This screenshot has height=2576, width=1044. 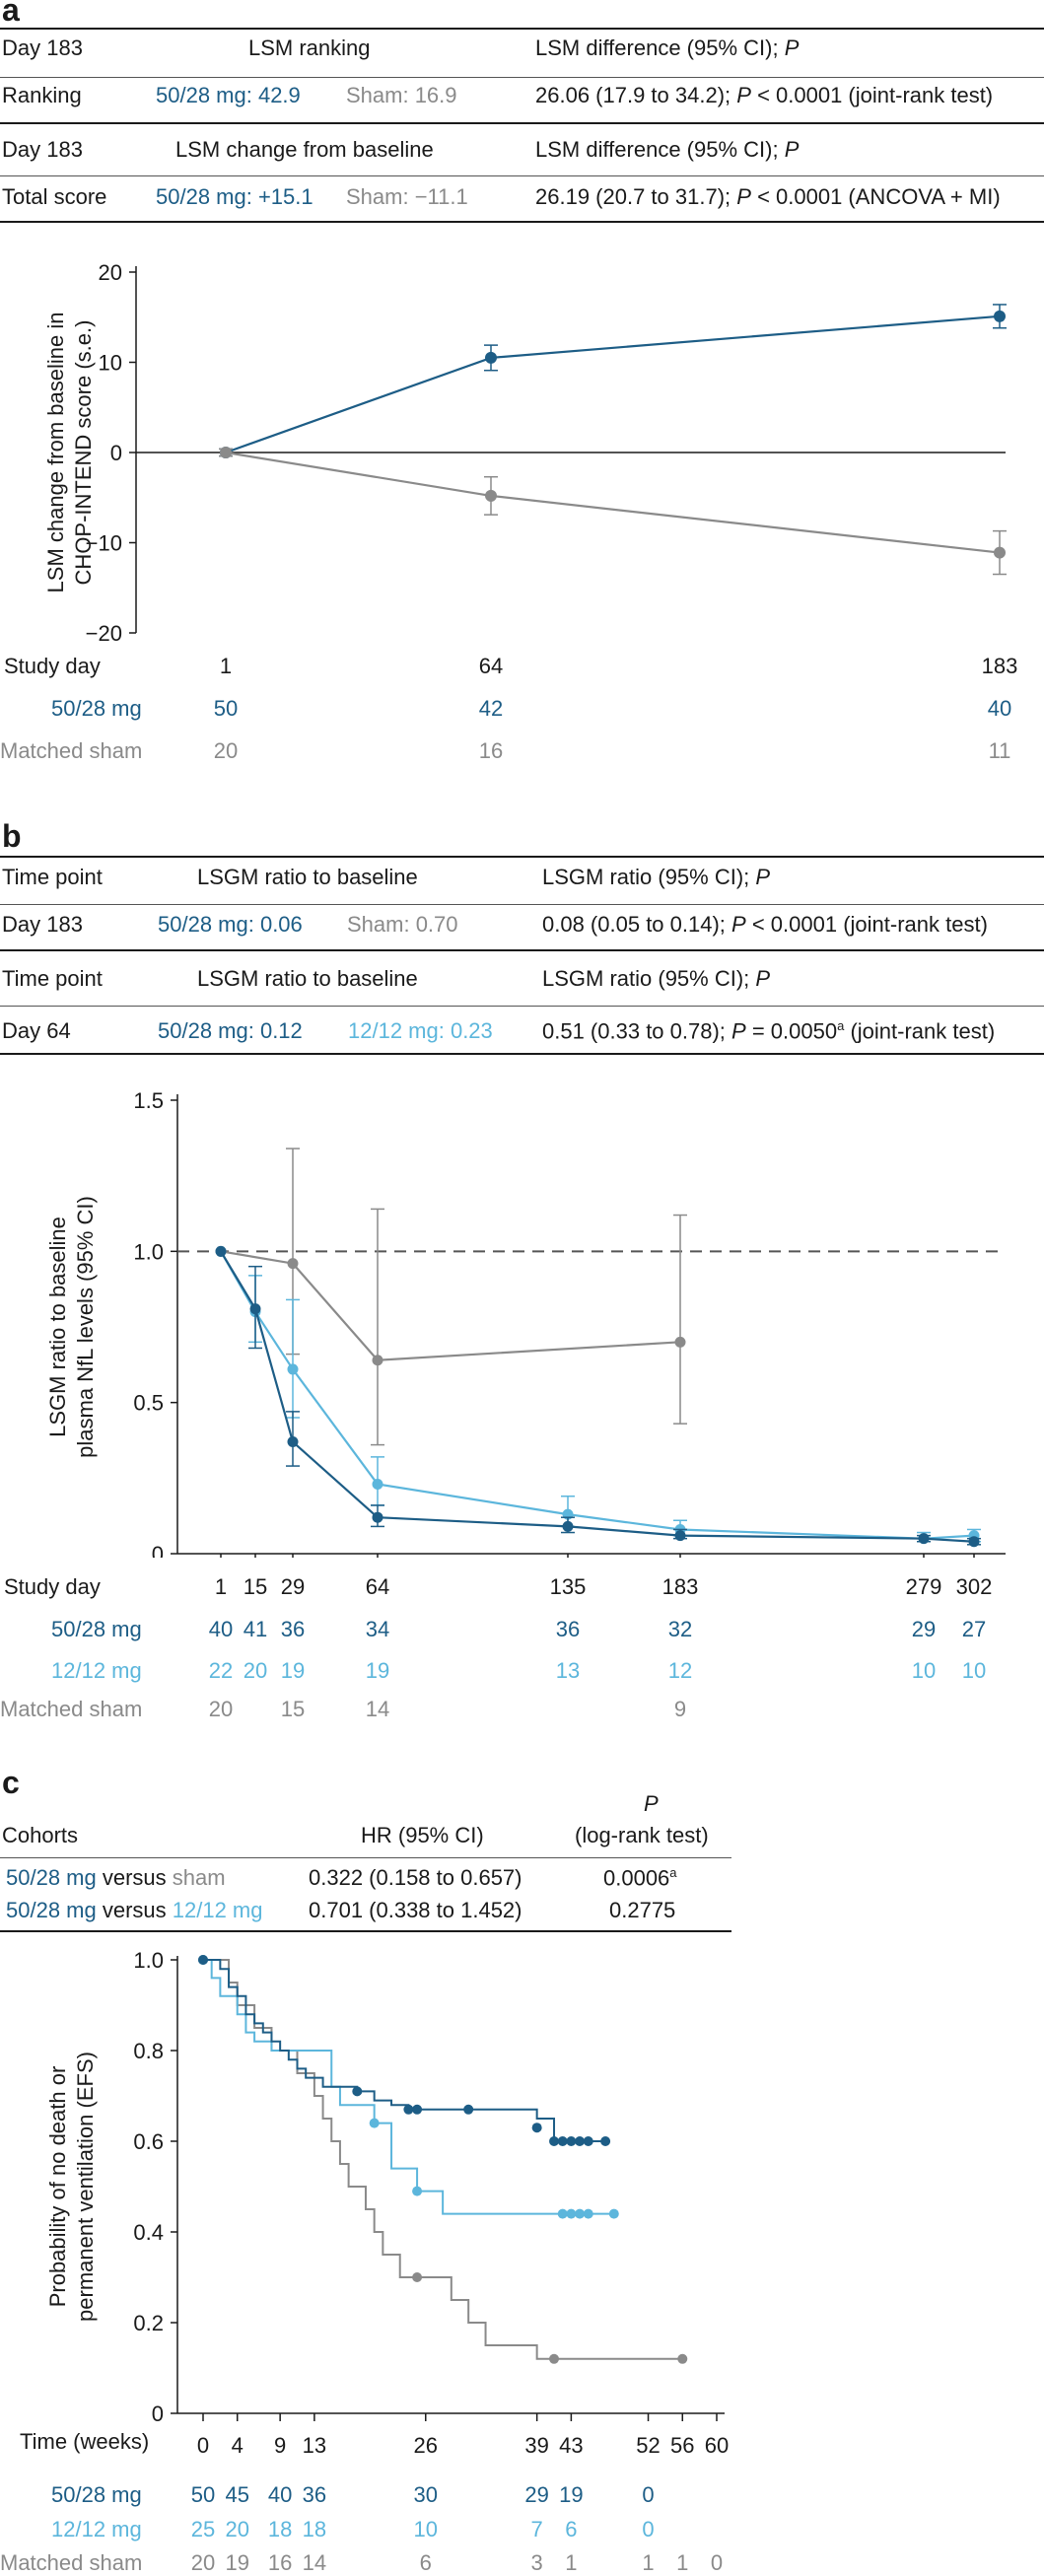 I want to click on y-tick-label: 0.5, so click(x=148, y=1403).